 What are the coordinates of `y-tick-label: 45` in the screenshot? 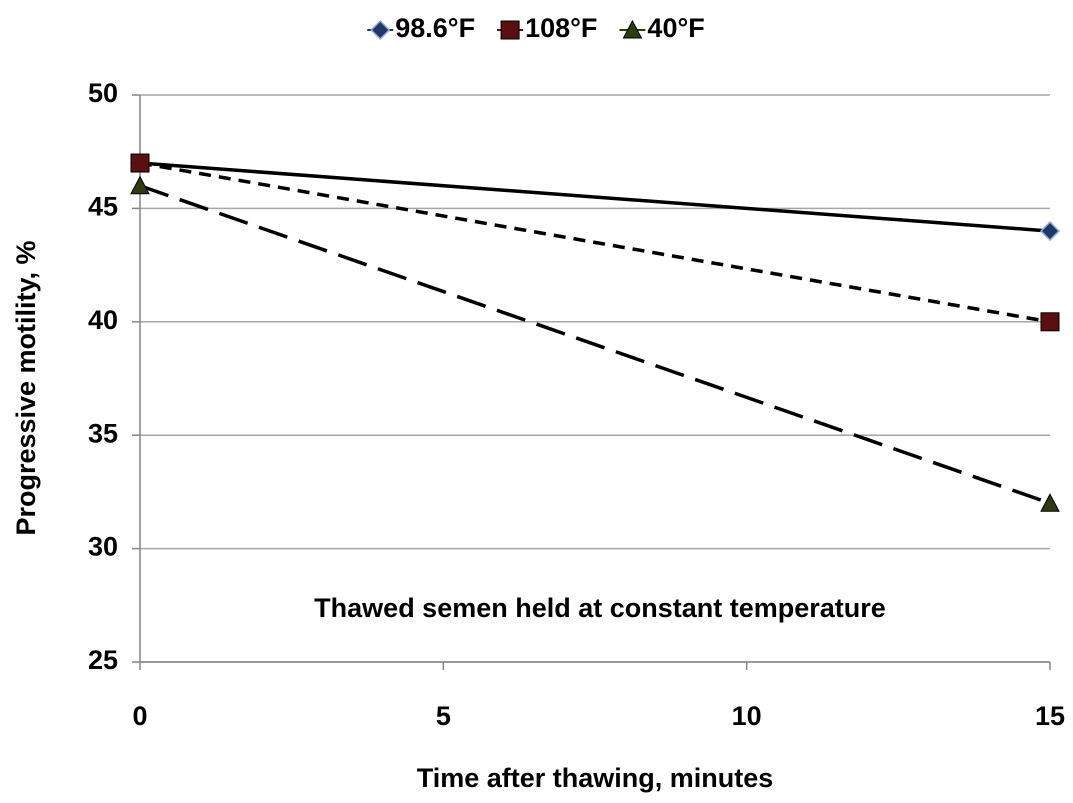 It's located at (103, 207).